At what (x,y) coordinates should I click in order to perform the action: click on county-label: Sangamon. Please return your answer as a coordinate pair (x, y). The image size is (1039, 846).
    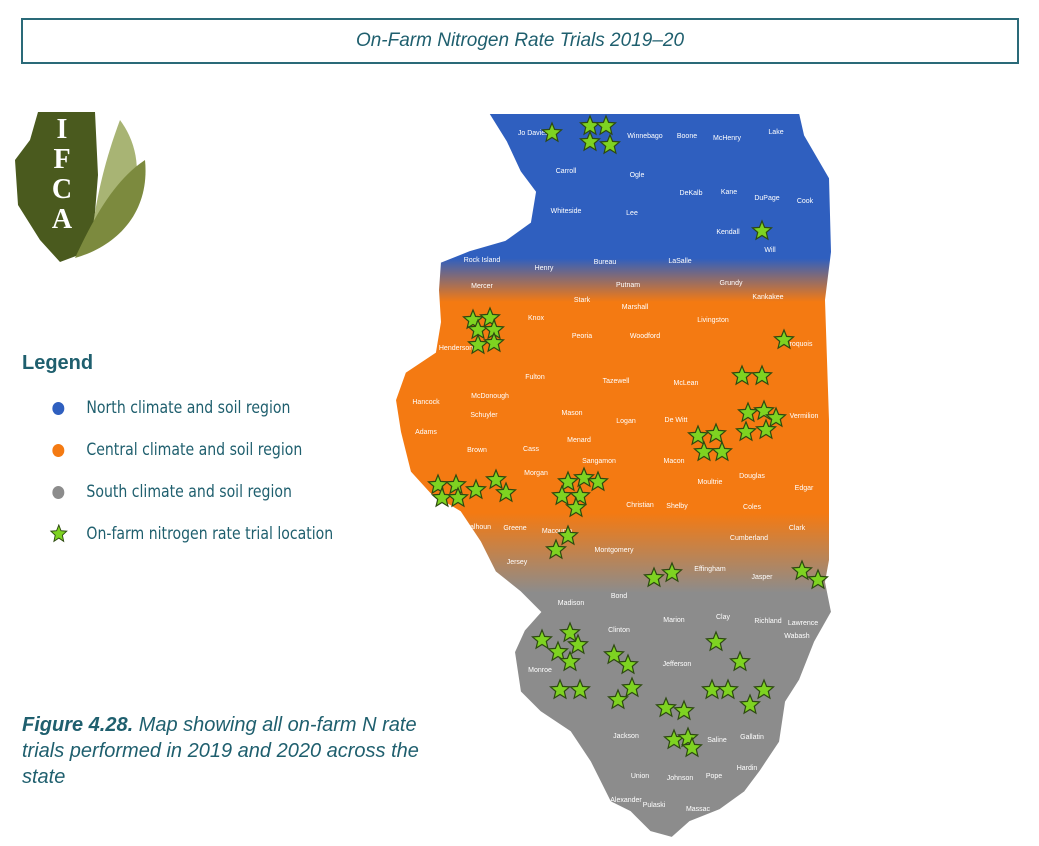
    Looking at the image, I should click on (599, 461).